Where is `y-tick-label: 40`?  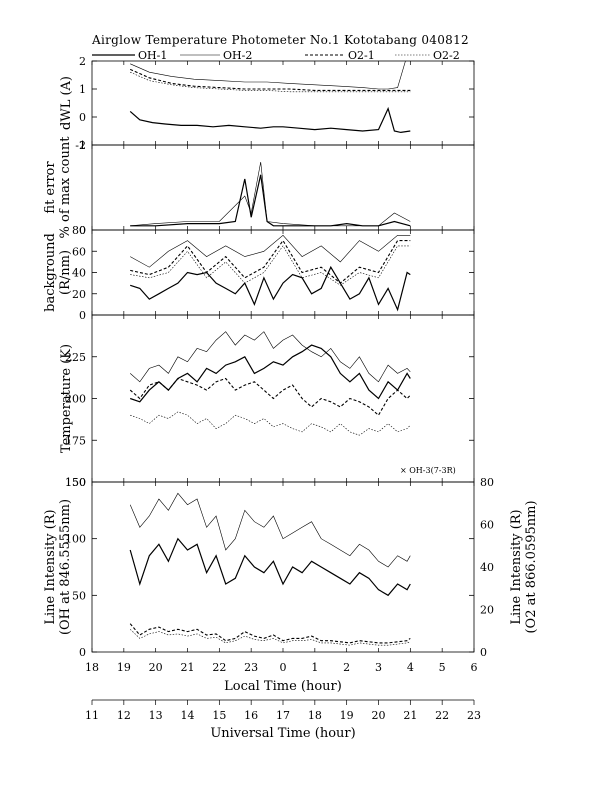
y-tick-label: 40 is located at coordinates (79, 273).